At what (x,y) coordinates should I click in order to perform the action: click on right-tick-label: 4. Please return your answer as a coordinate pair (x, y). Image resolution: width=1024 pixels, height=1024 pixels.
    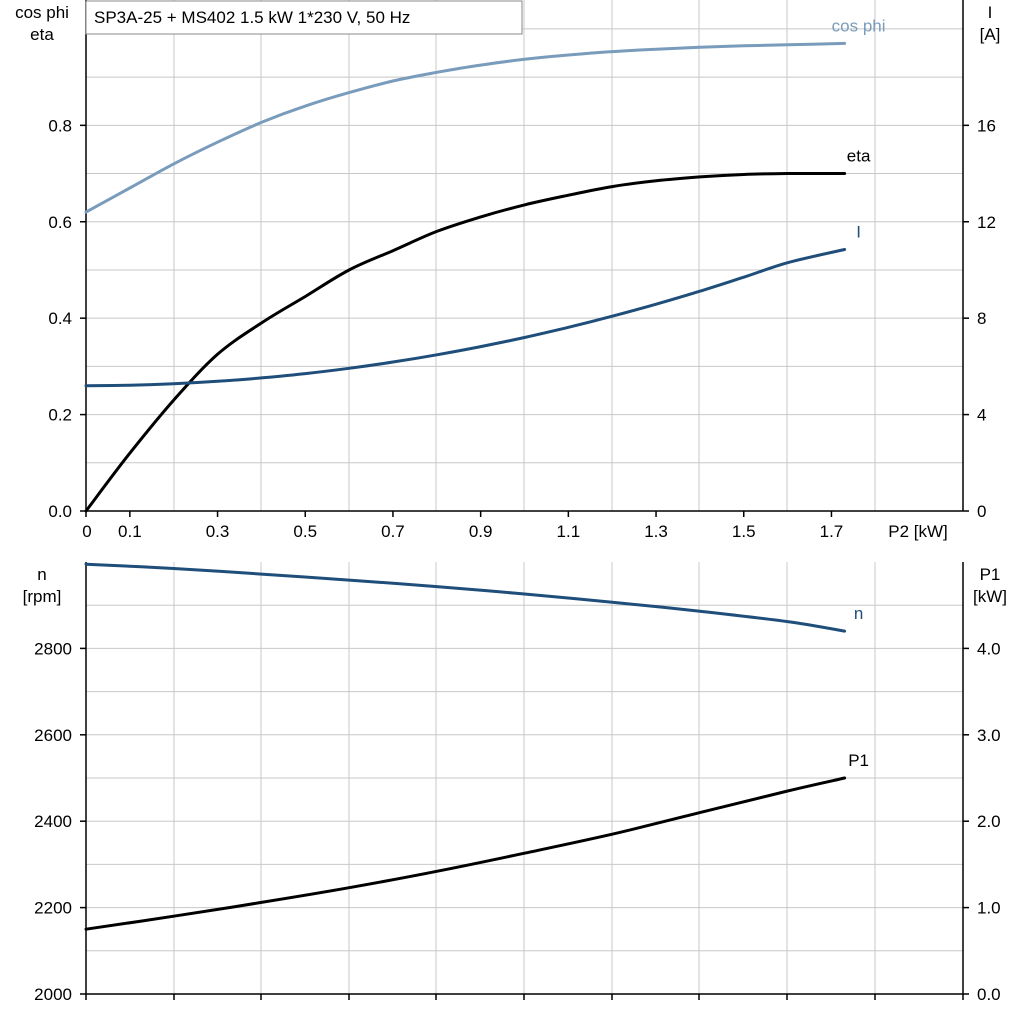
    Looking at the image, I should click on (981, 415).